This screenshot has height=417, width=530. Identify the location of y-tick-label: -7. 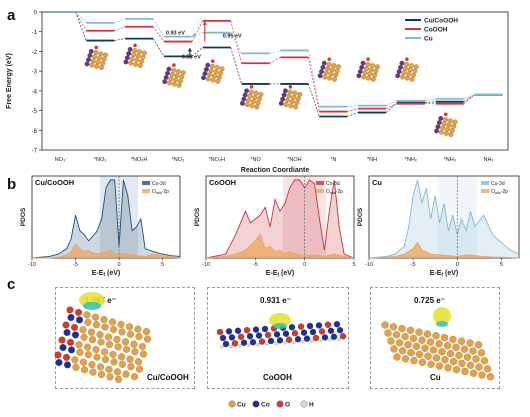
(35, 152).